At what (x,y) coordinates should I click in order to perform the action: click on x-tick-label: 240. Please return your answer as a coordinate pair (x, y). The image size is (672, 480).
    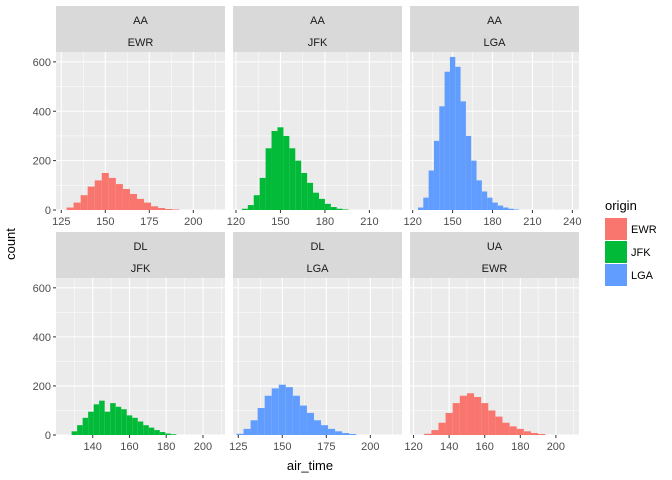
    Looking at the image, I should click on (572, 222).